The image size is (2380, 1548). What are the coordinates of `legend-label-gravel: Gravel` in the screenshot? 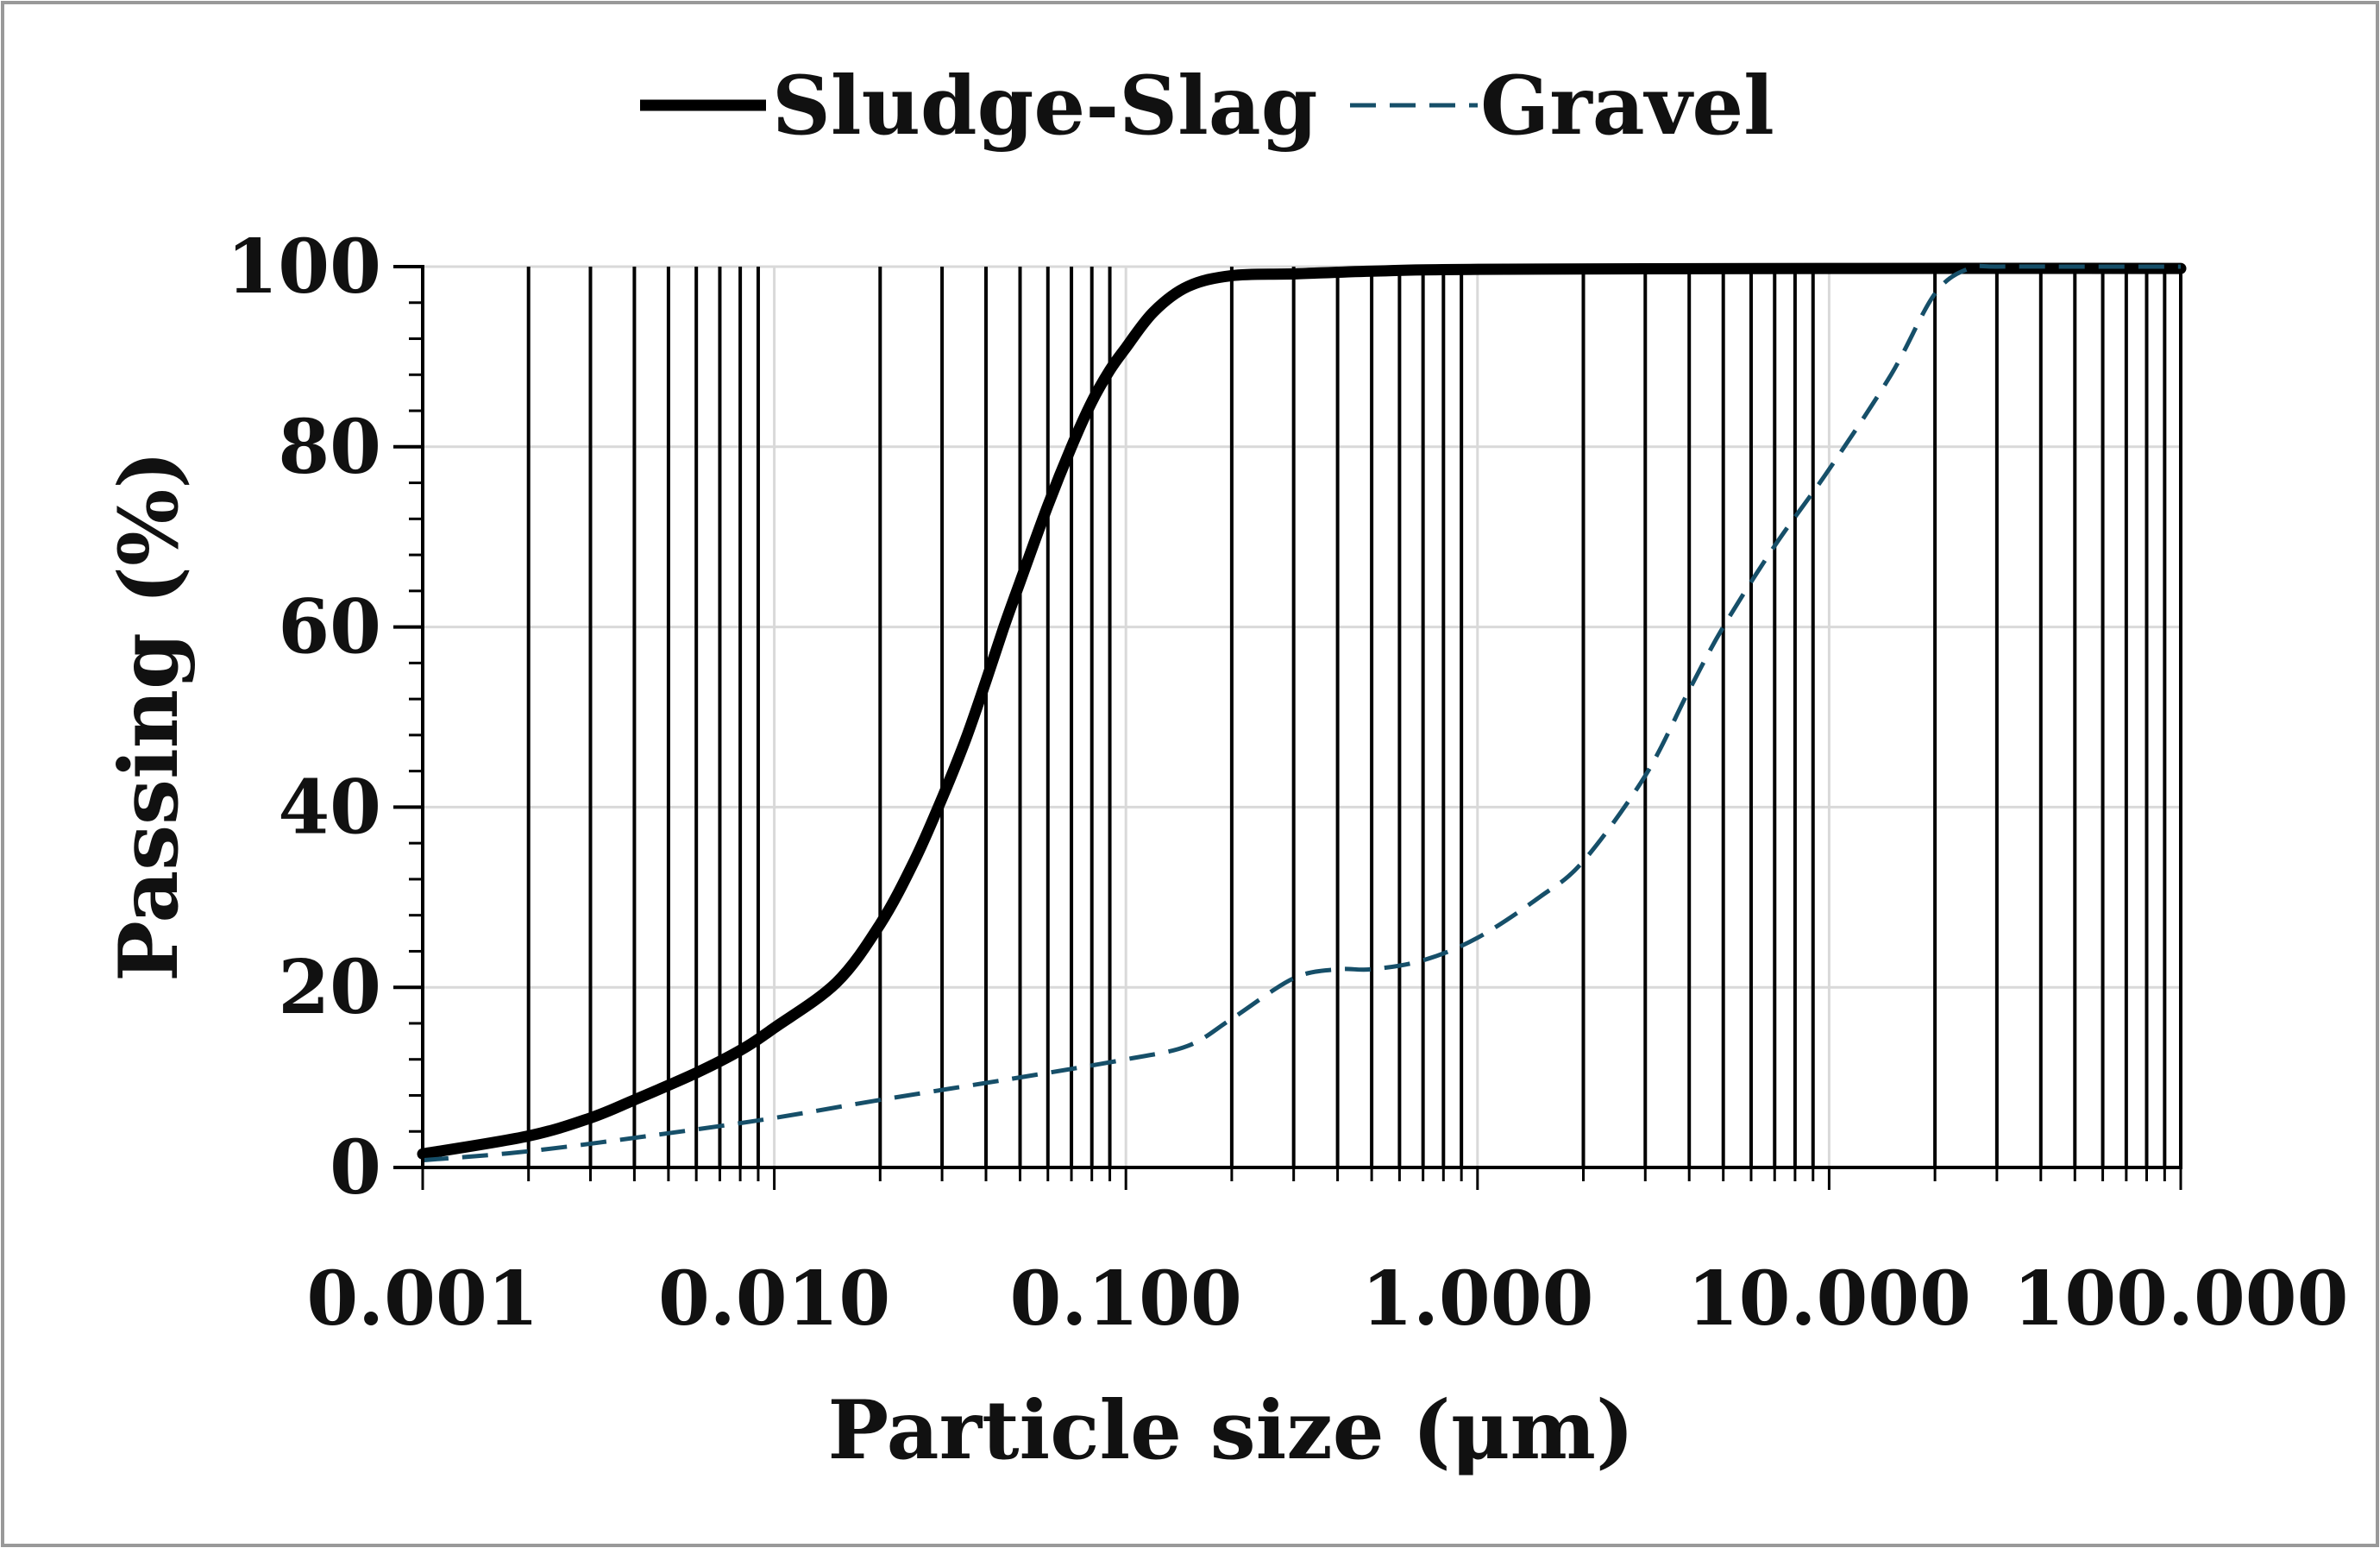 It's located at (1627, 106).